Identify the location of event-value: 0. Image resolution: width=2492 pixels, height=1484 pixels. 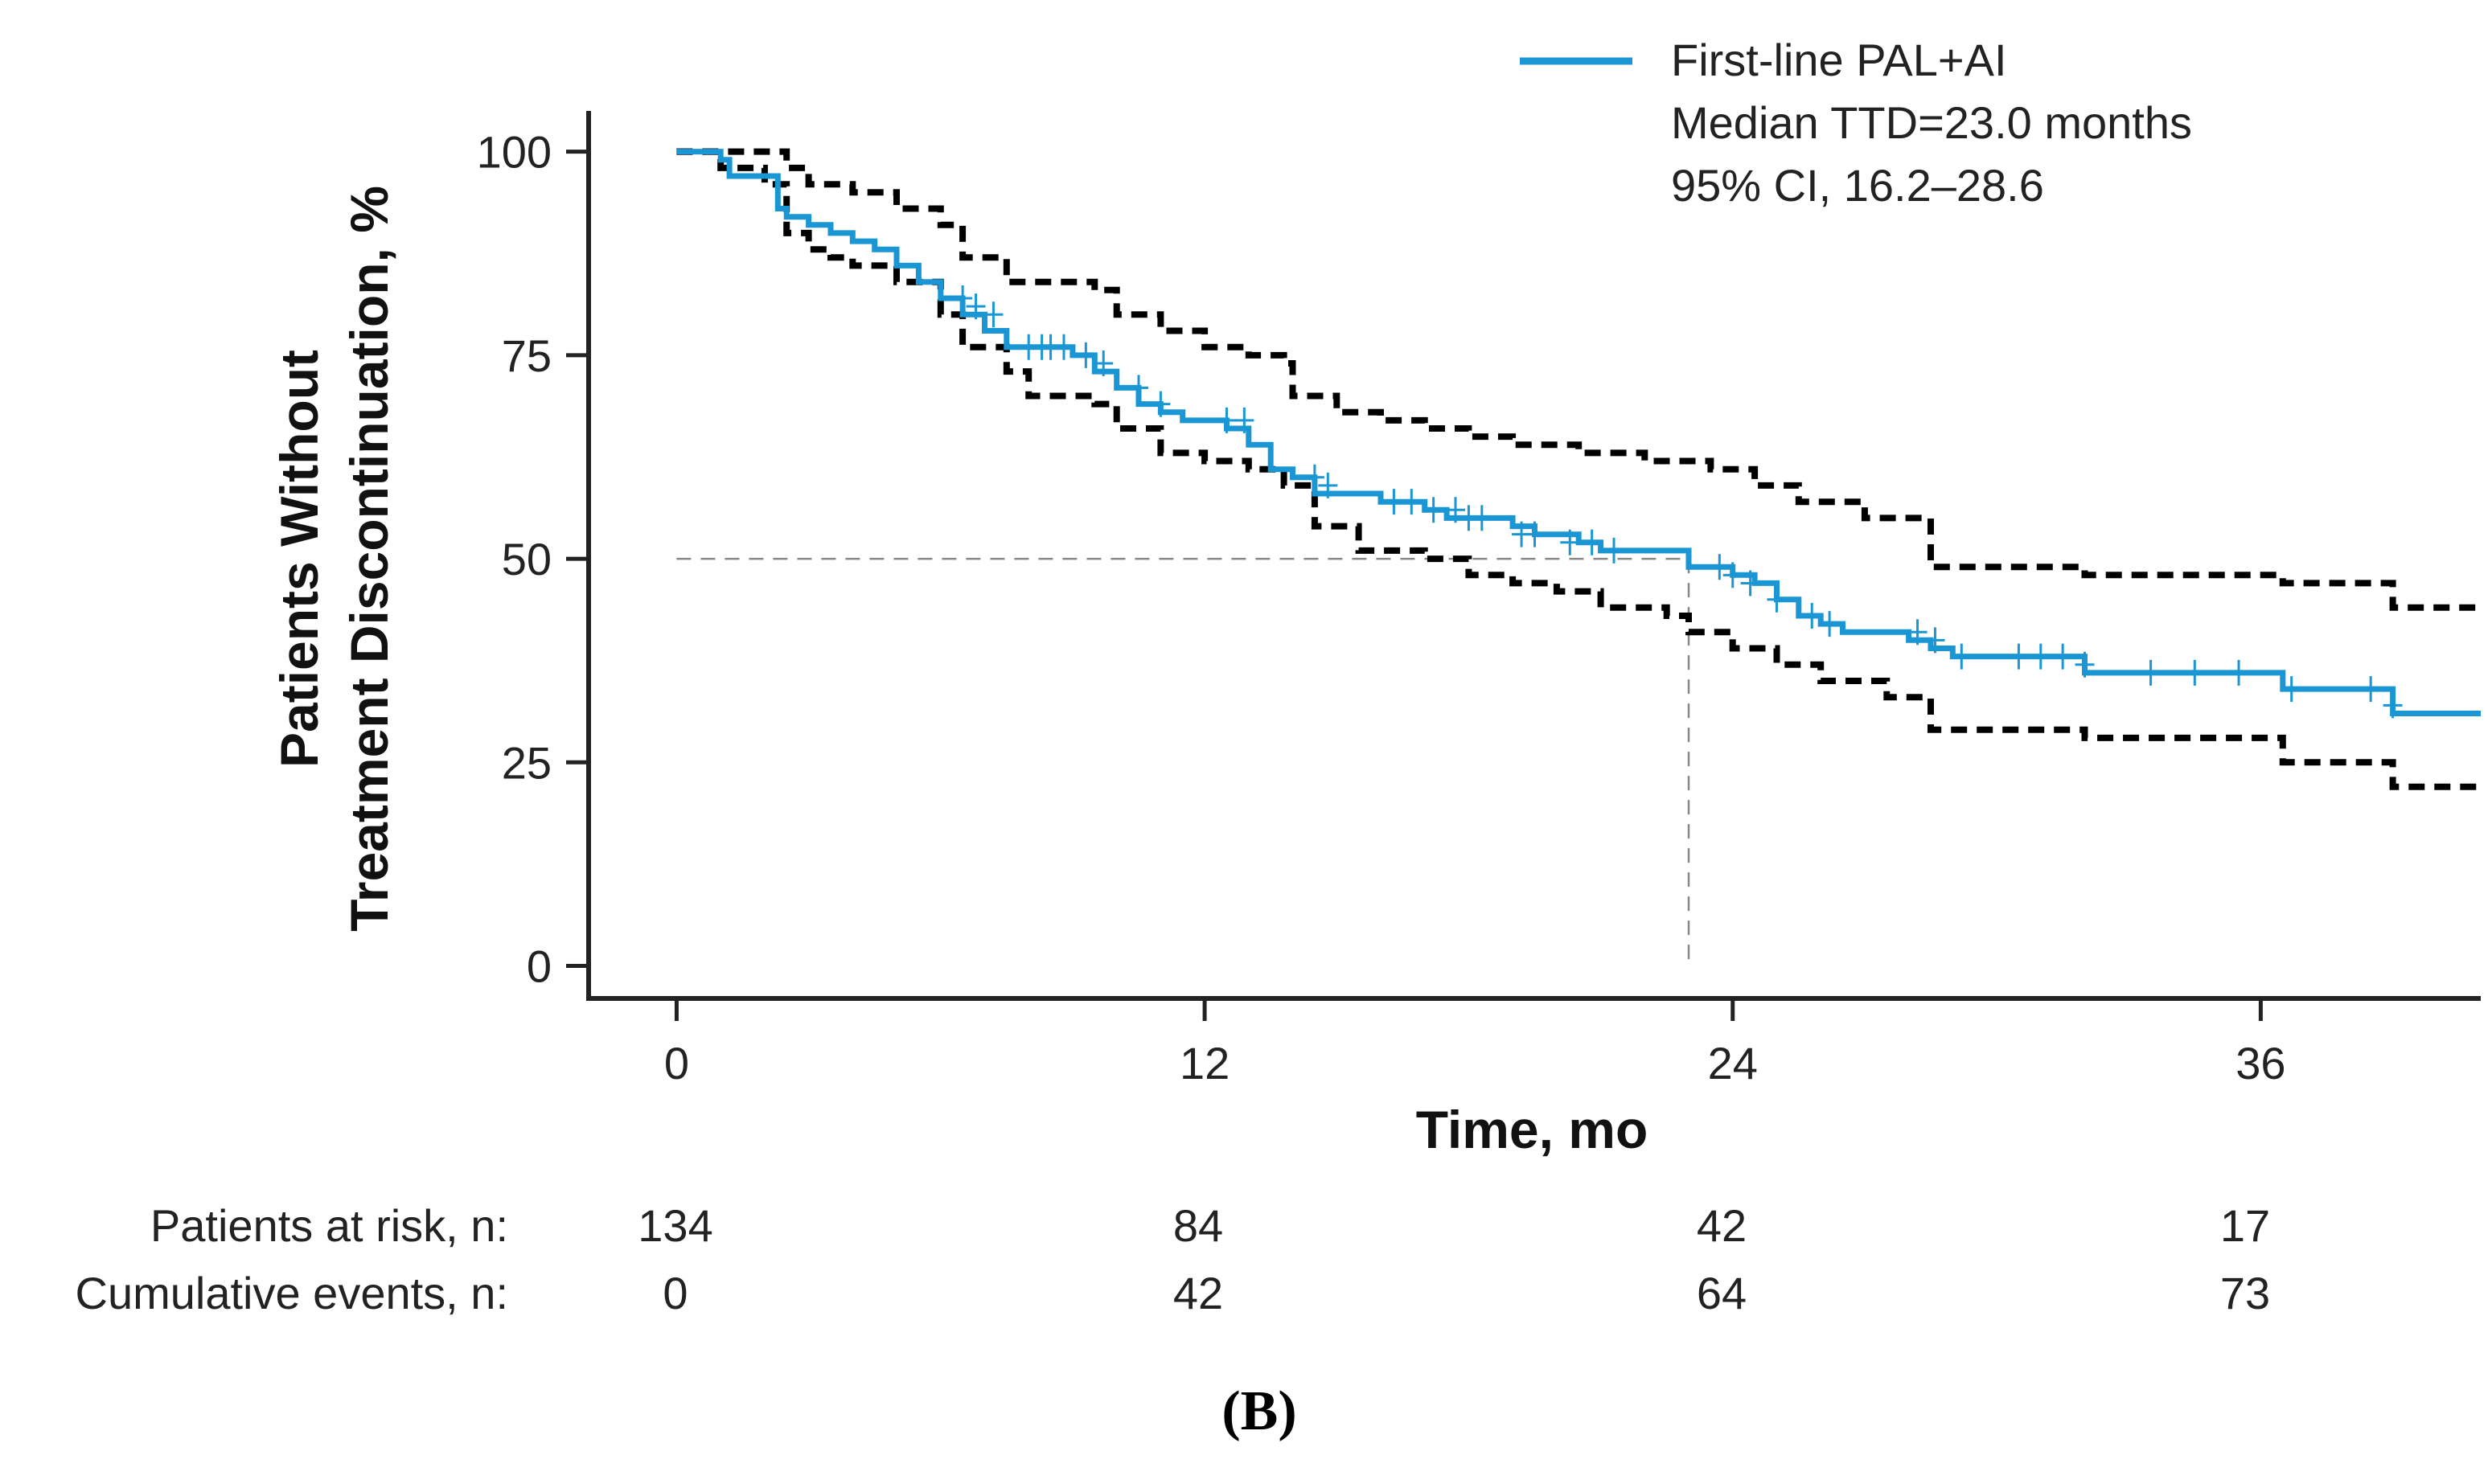
(675, 1293).